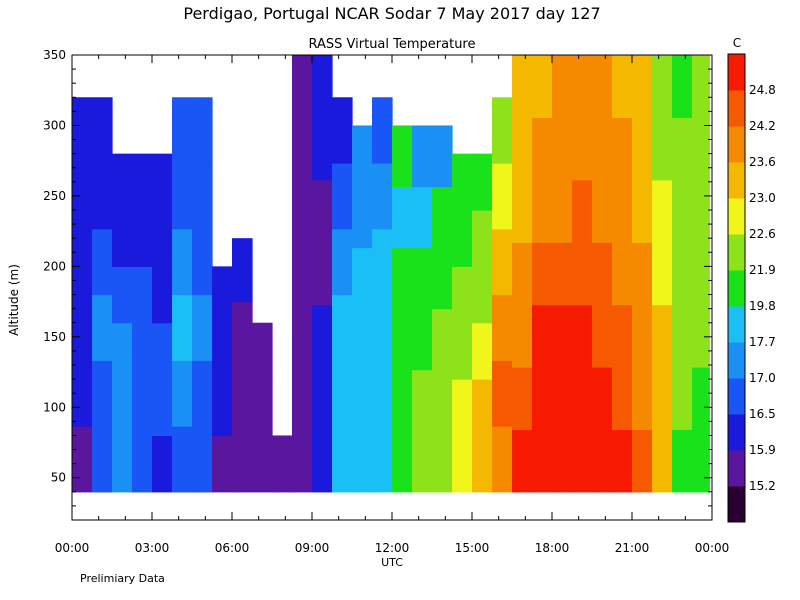 The image size is (800, 600). Describe the element at coordinates (232, 548) in the screenshot. I see `x-tick-label: 06:00` at that location.